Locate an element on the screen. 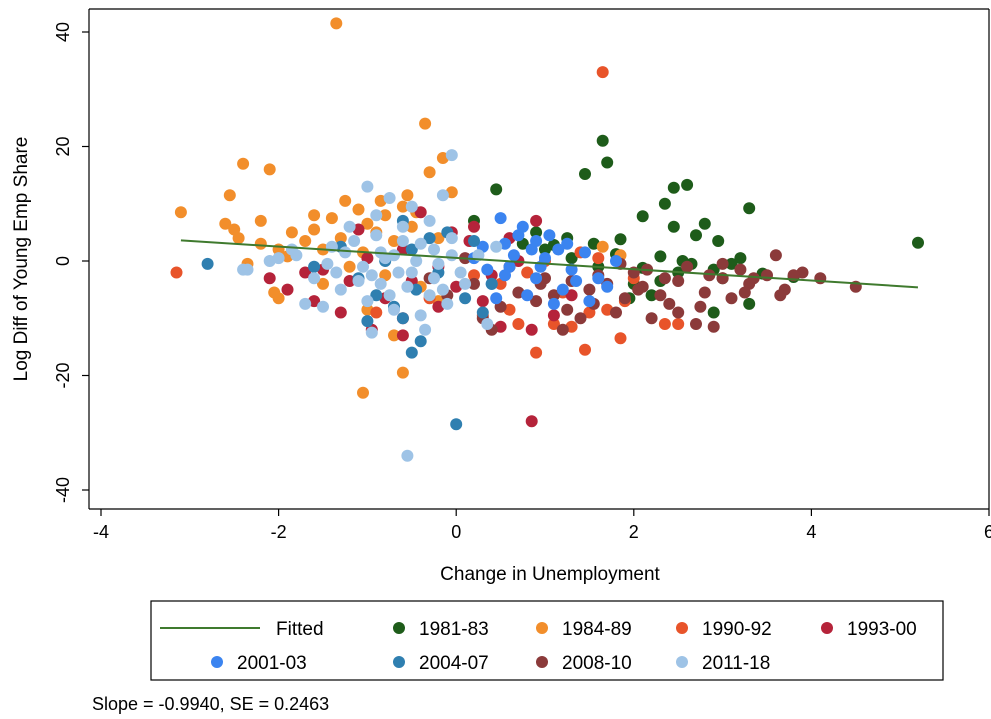  slope-annotation: Slope = -0.9940, SE = 0.2463 is located at coordinates (211, 704).